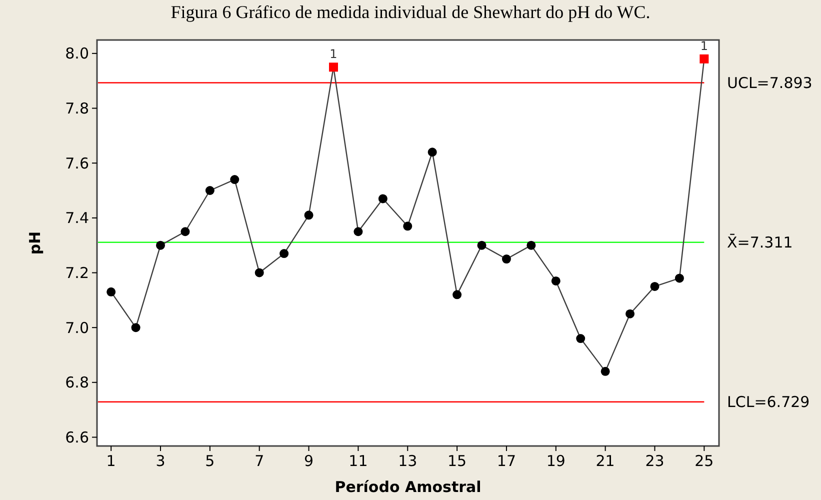 This screenshot has height=500, width=821. I want to click on ref-line-label: X̄=7.311, so click(760, 242).